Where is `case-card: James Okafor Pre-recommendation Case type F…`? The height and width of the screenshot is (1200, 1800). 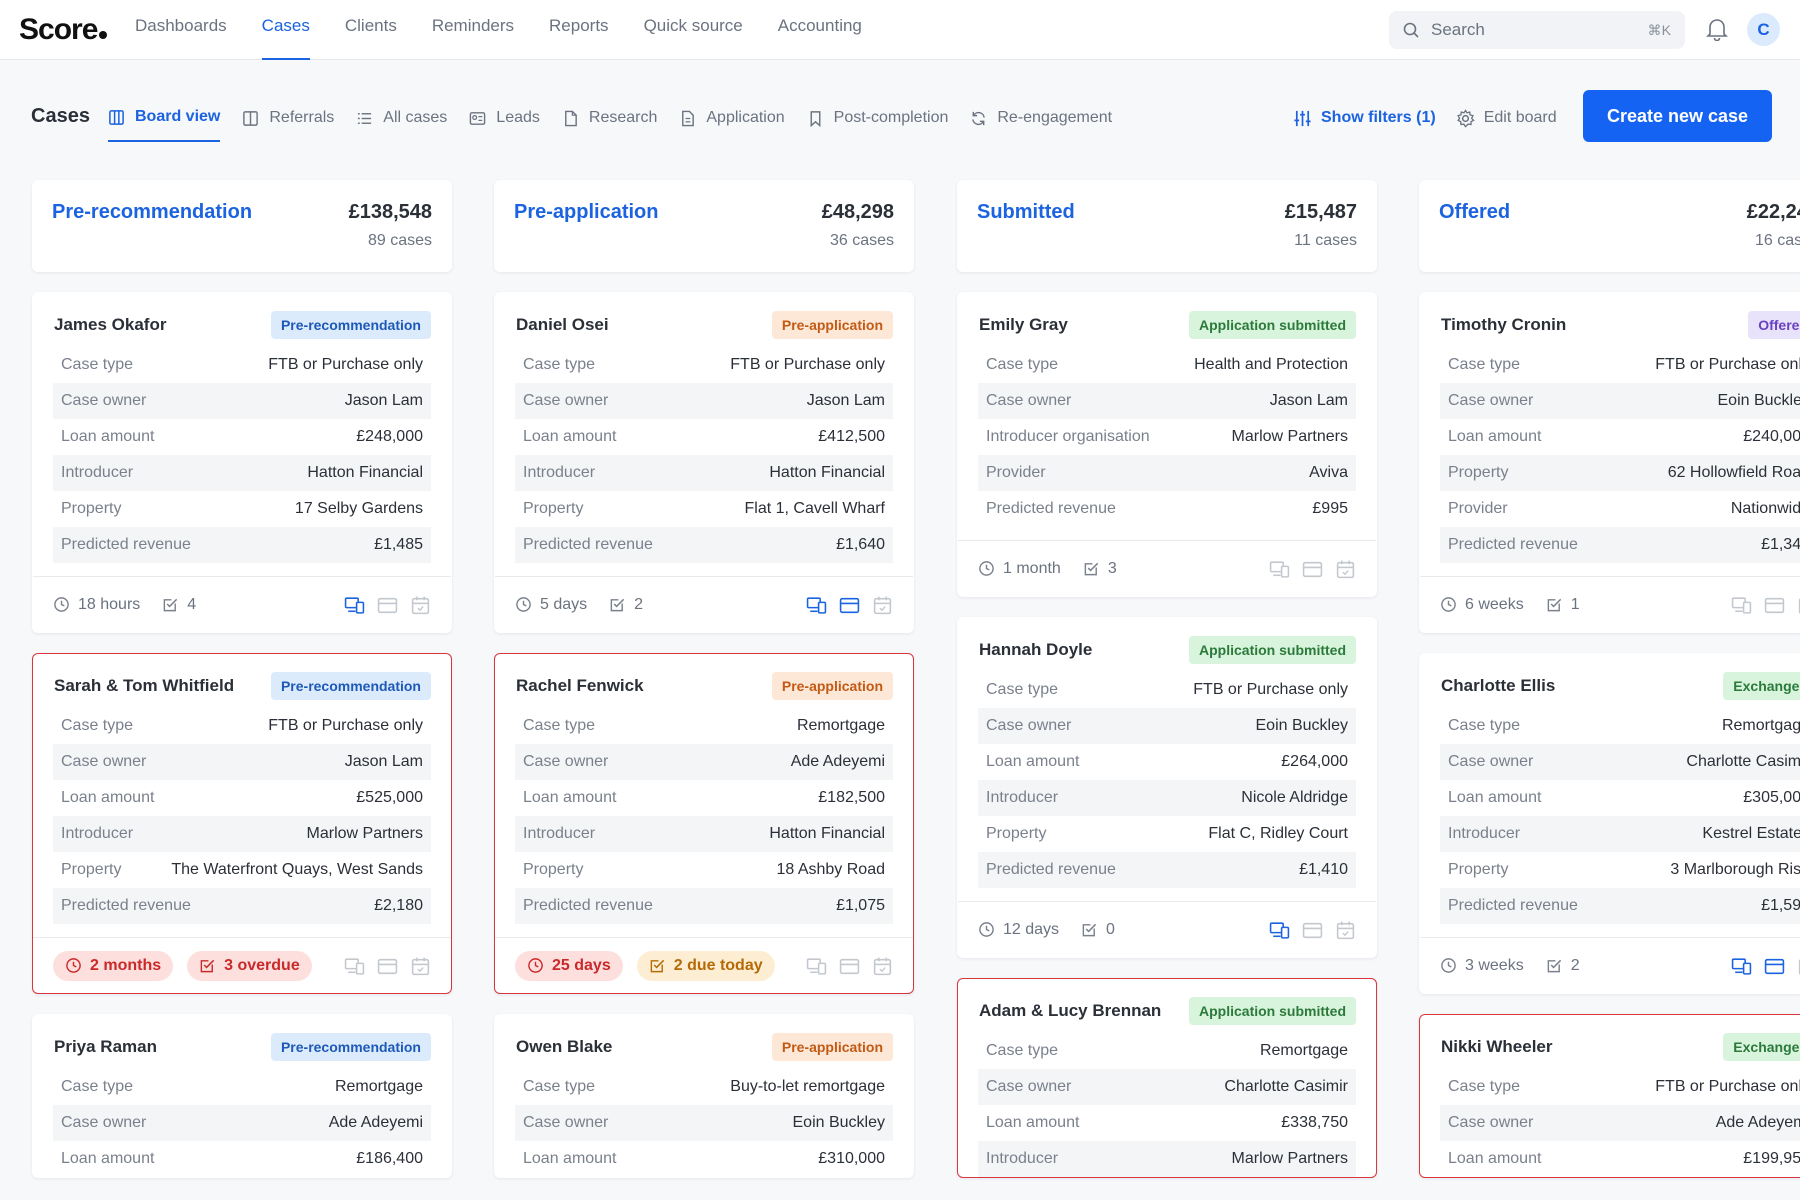
case-card: James Okafor Pre-recommendation Case type F… is located at coordinates (242, 462).